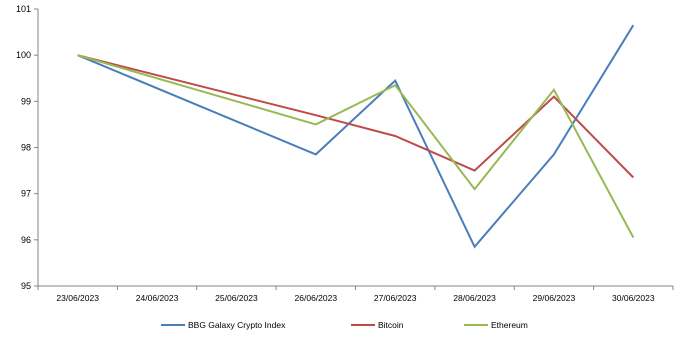  Describe the element at coordinates (633, 298) in the screenshot. I see `x-tick-label: 30/06/2023` at that location.